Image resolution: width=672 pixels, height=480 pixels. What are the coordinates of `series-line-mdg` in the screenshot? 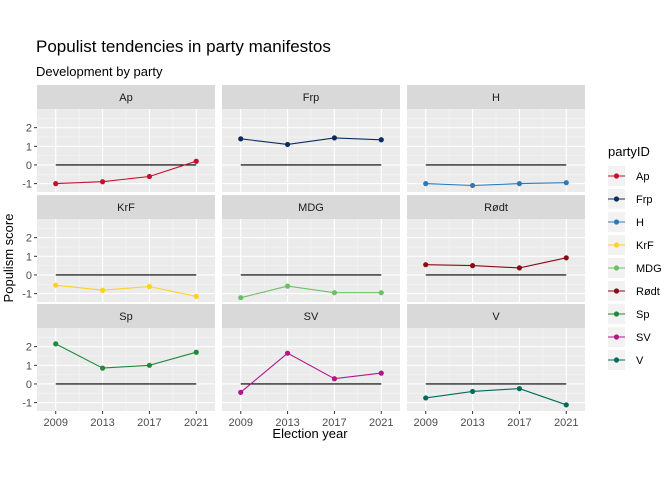 It's located at (311, 292).